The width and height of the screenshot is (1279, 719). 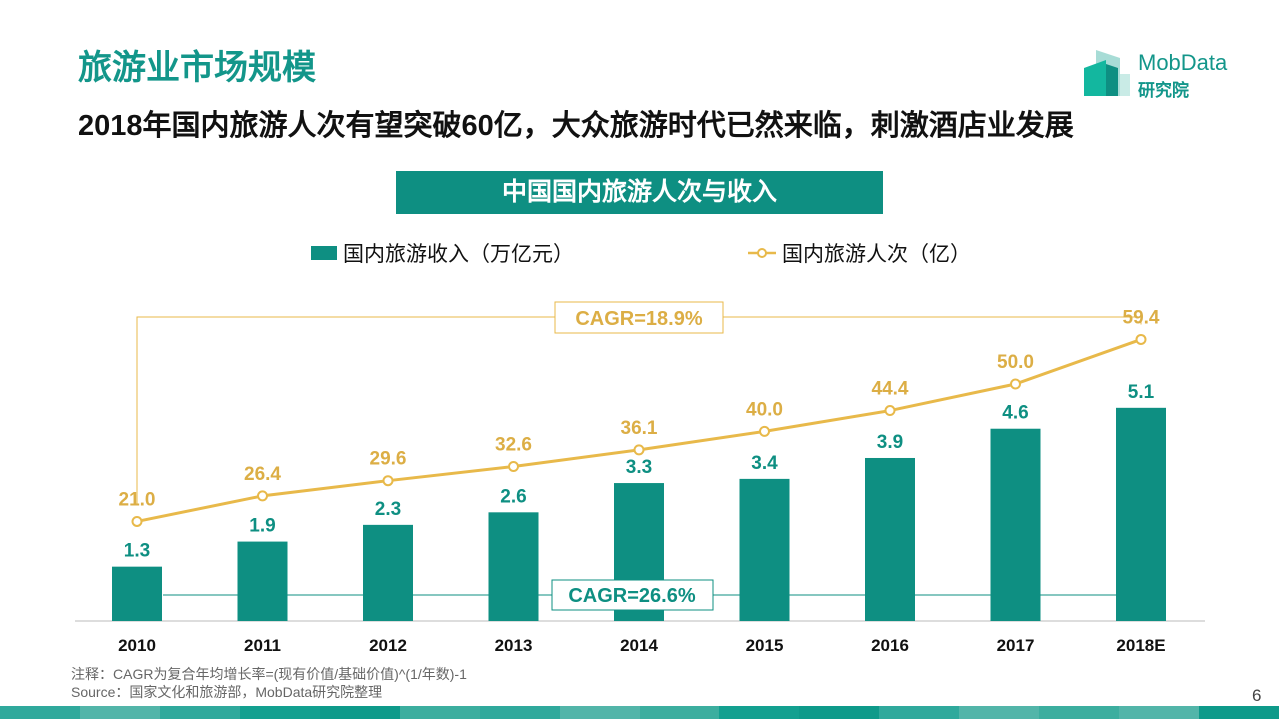 I want to click on page-number: 6, so click(x=1257, y=695).